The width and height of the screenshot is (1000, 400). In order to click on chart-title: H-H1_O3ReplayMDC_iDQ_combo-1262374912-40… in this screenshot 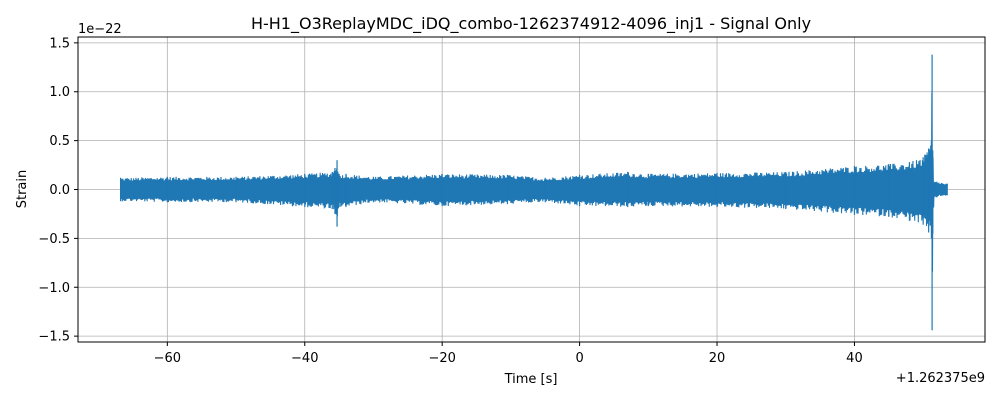, I will do `click(531, 24)`.